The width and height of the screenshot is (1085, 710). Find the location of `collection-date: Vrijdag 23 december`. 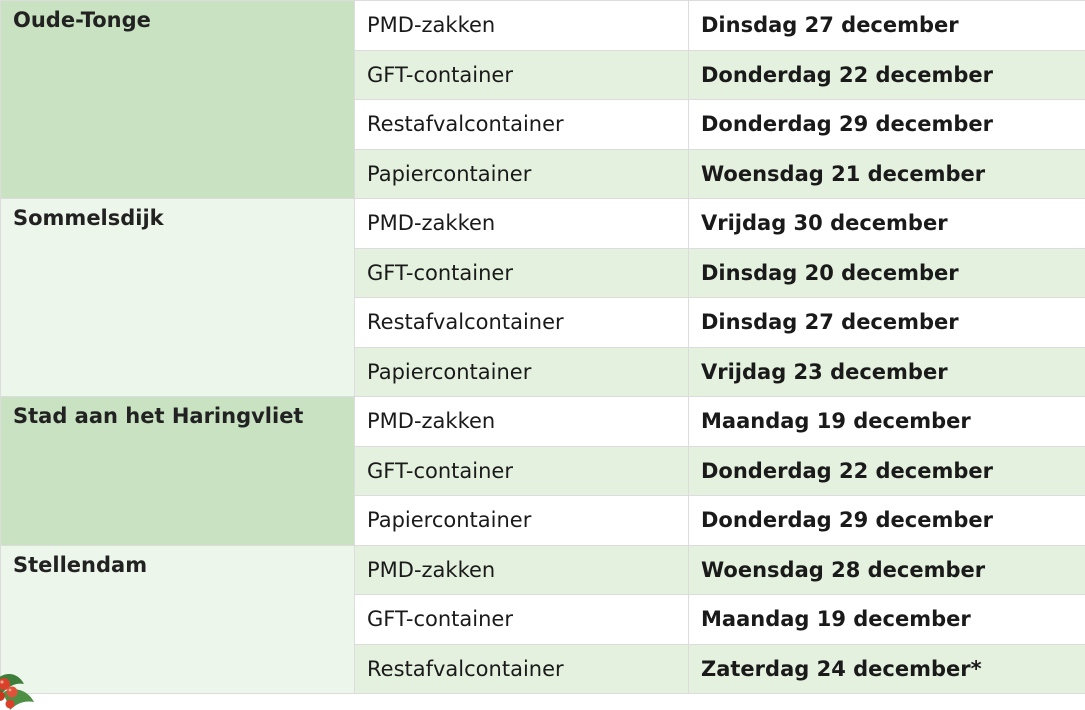

collection-date: Vrijdag 23 december is located at coordinates (886, 371).